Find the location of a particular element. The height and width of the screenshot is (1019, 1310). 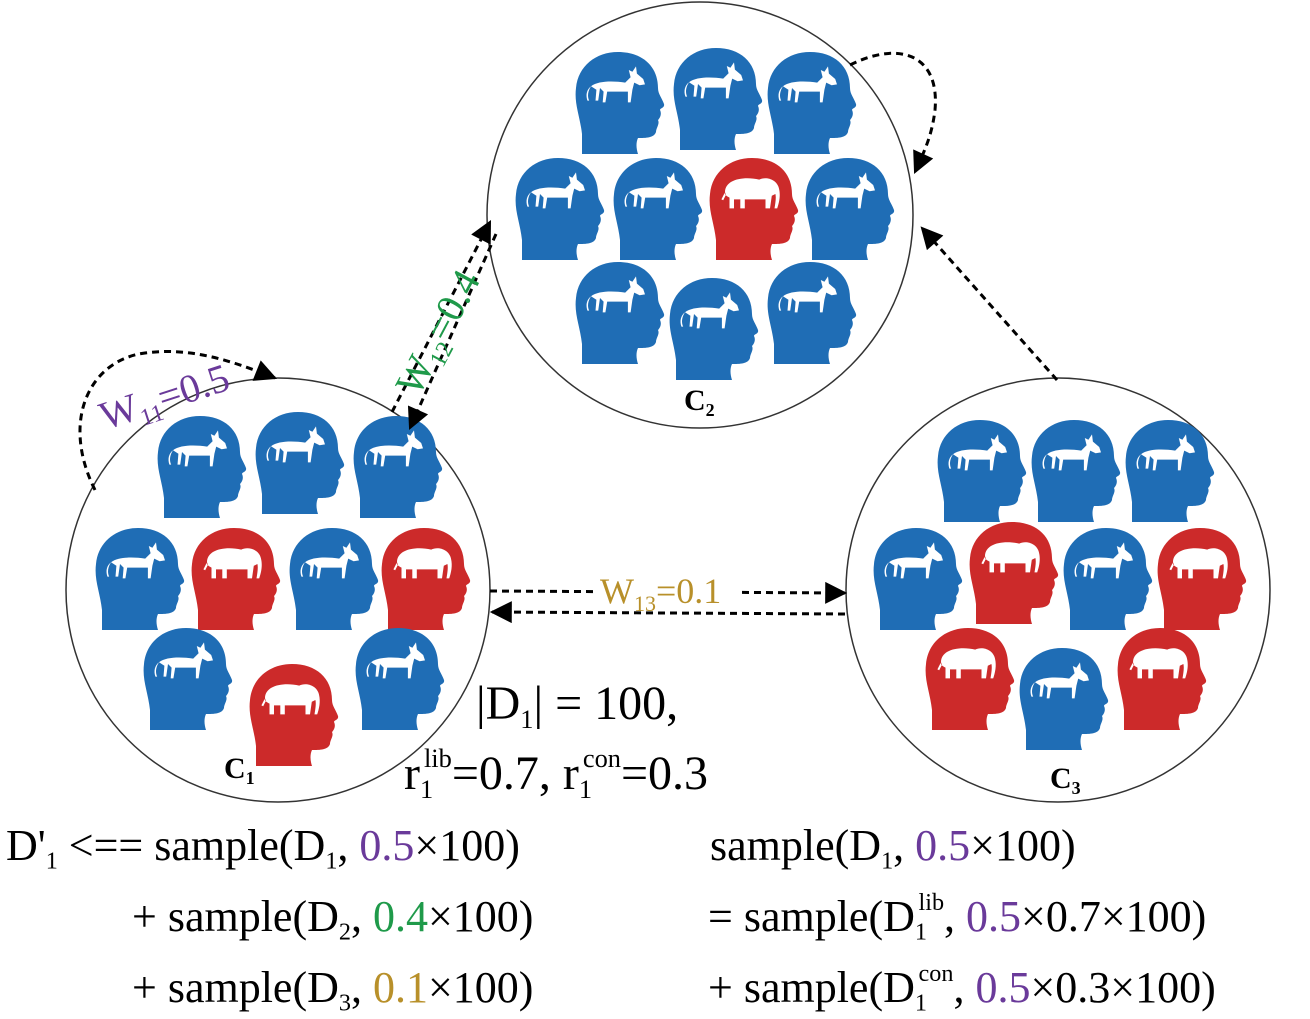

edge-w11-loop is located at coordinates (178, 420).